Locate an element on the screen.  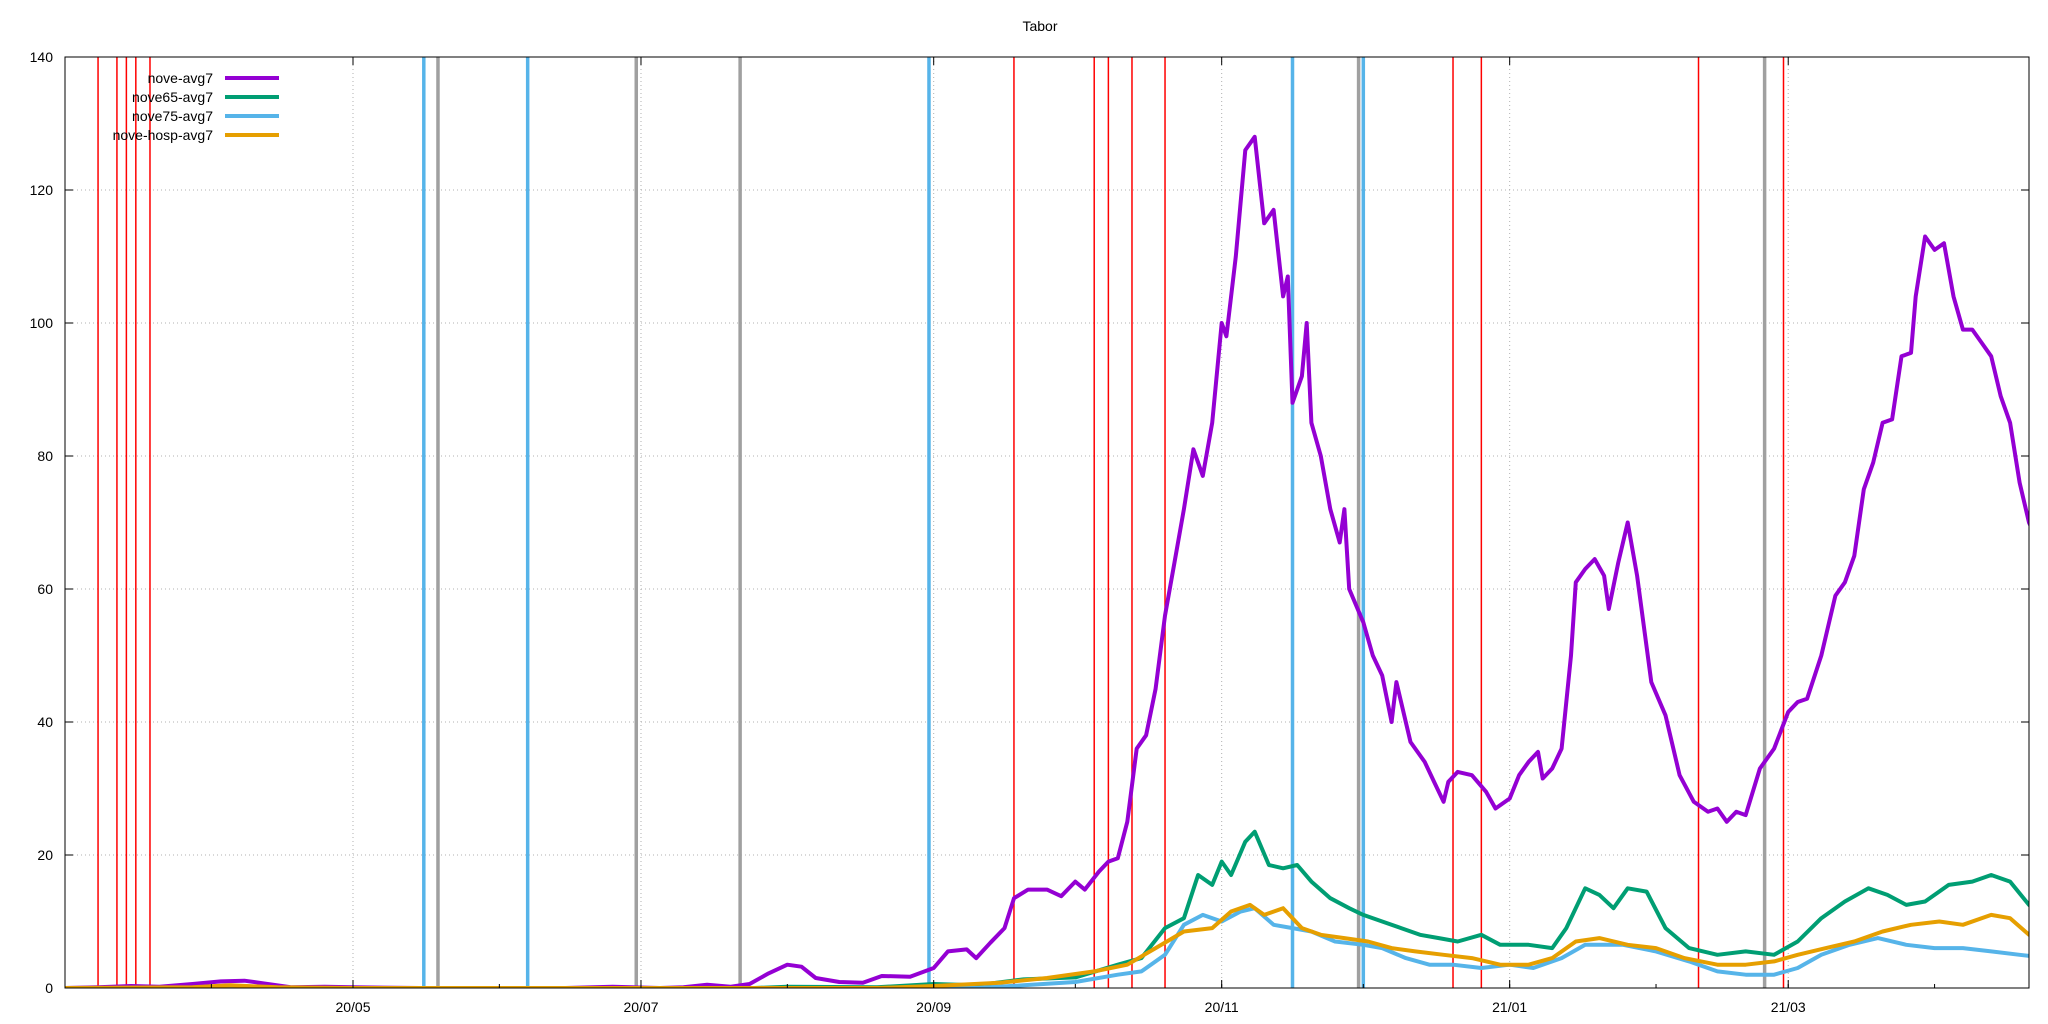
x-tick-label: 21/01 is located at coordinates (1509, 1007).